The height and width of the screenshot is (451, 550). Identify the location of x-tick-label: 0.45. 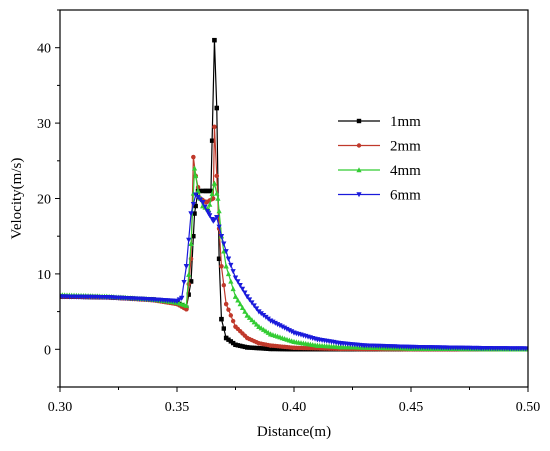
(411, 407).